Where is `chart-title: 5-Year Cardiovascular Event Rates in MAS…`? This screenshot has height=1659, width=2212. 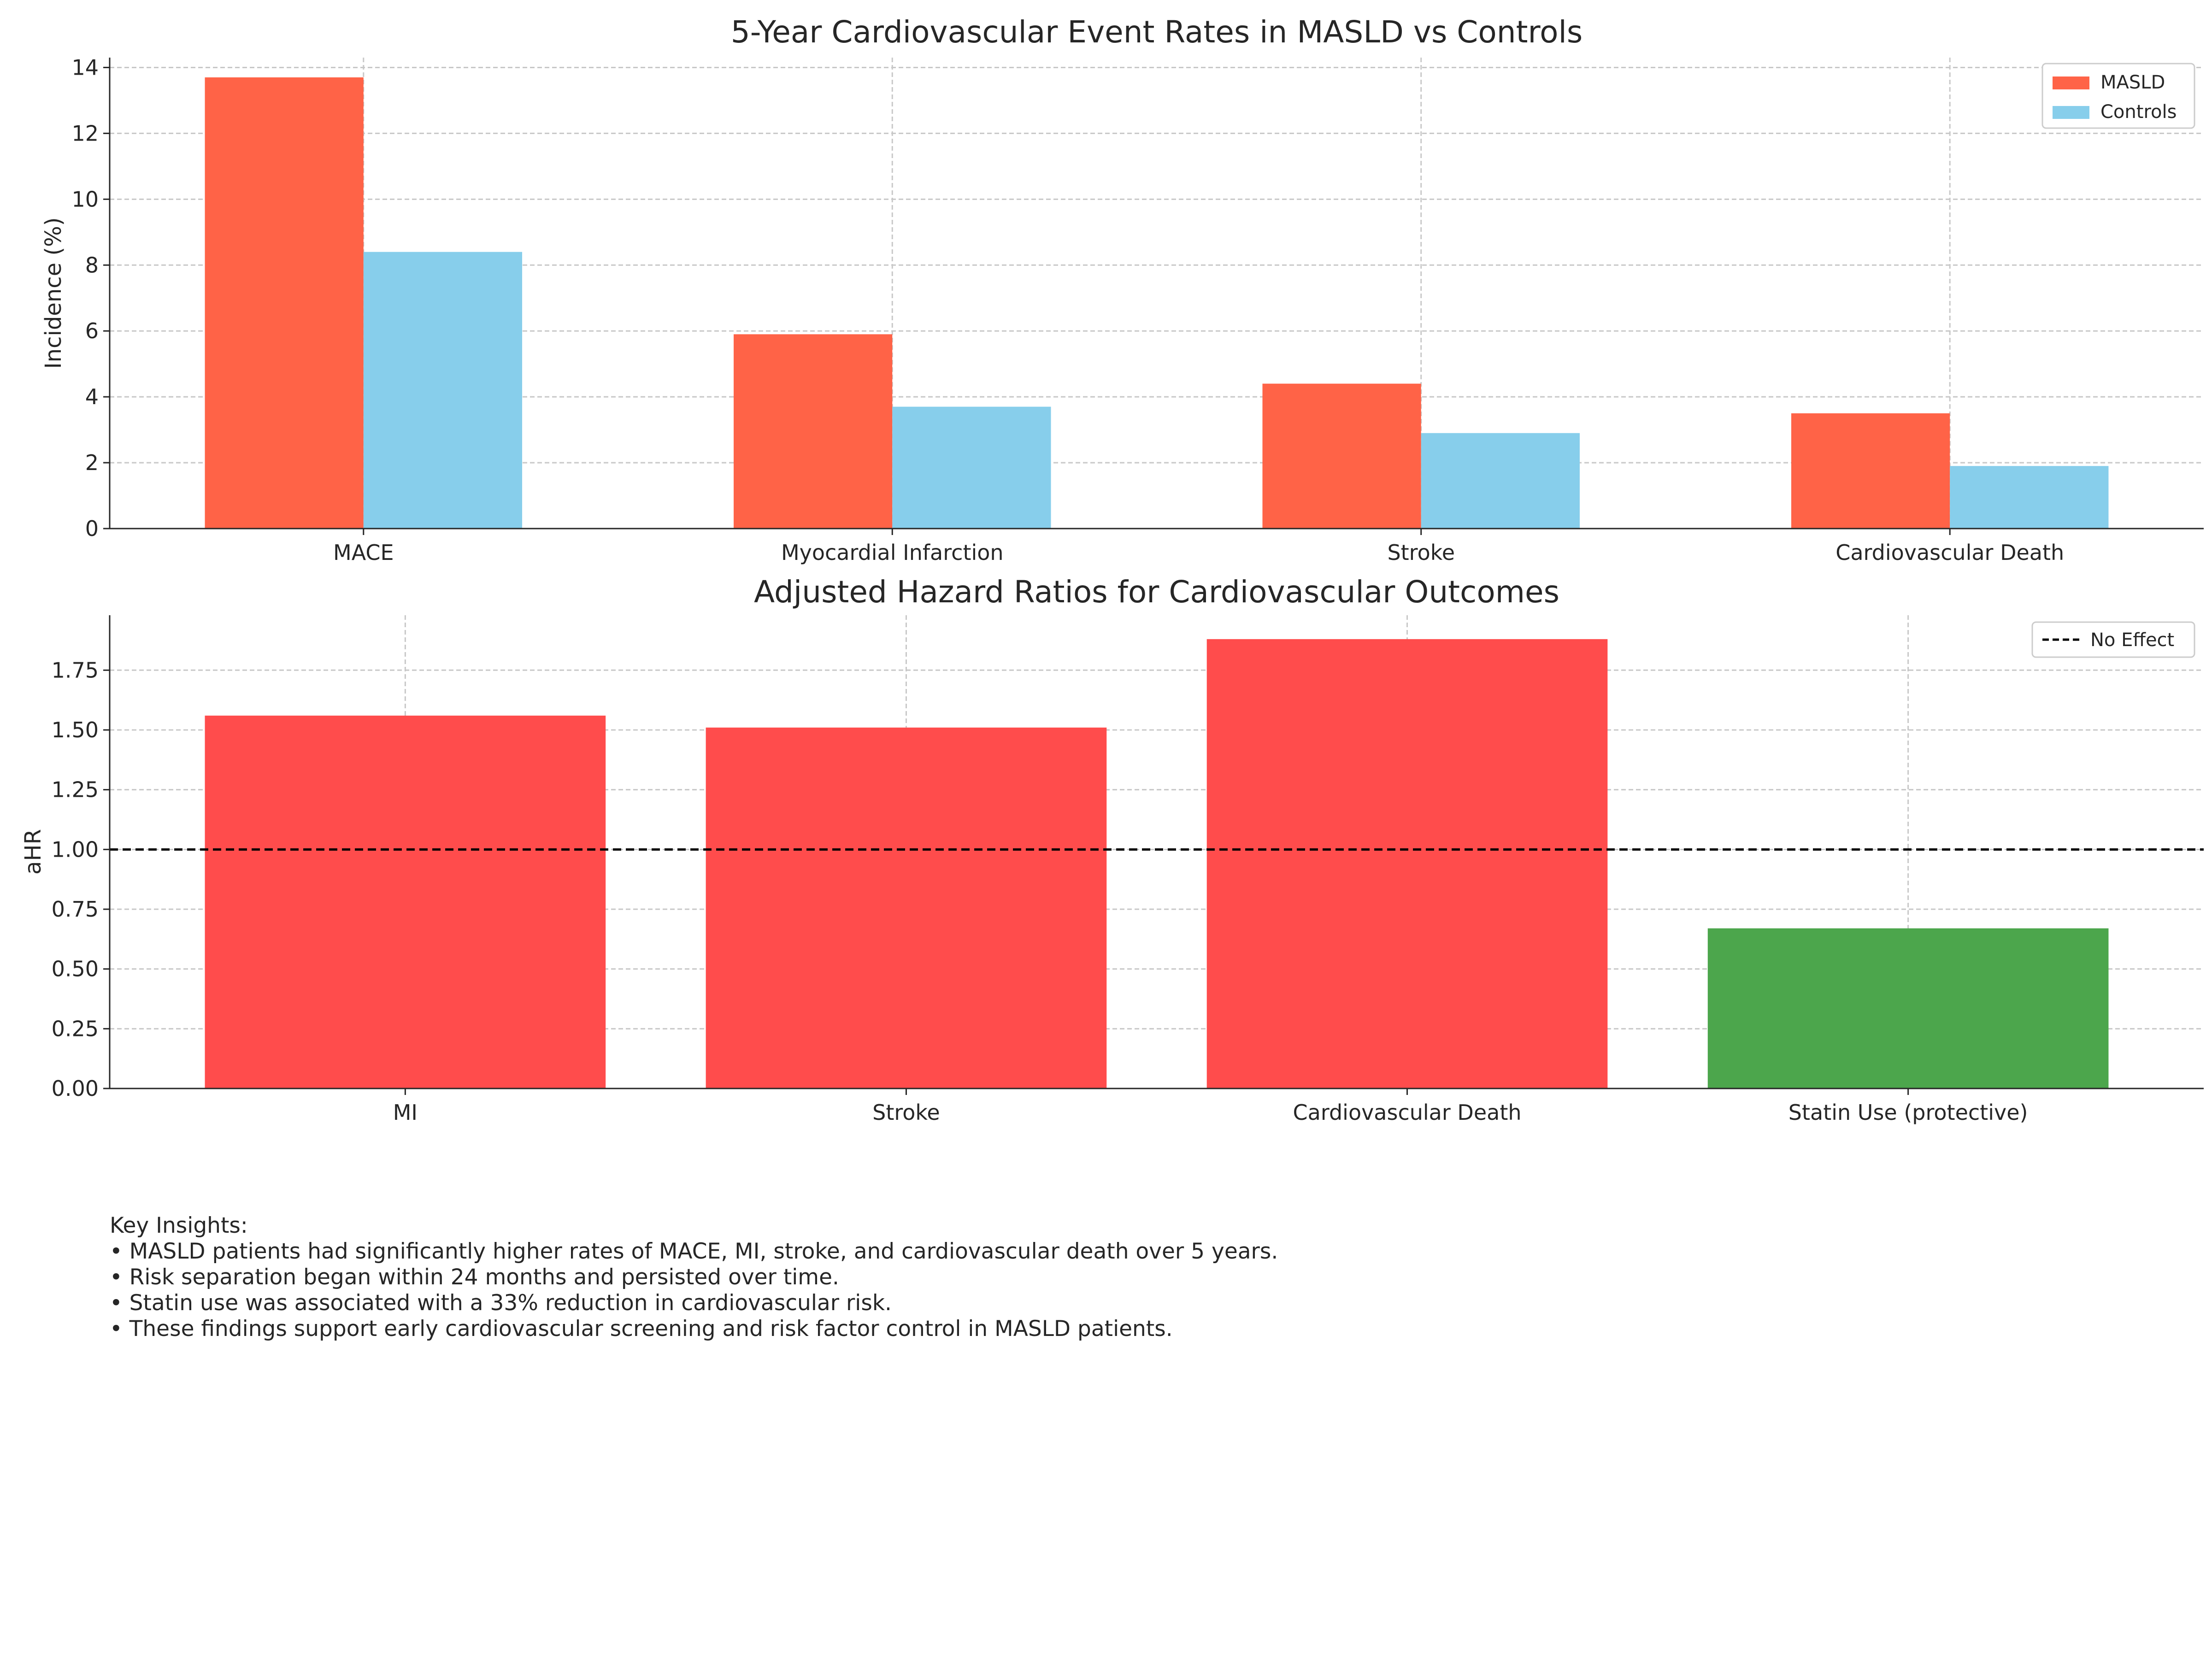
chart-title: 5-Year Cardiovascular Event Rates in MAS… is located at coordinates (1157, 32).